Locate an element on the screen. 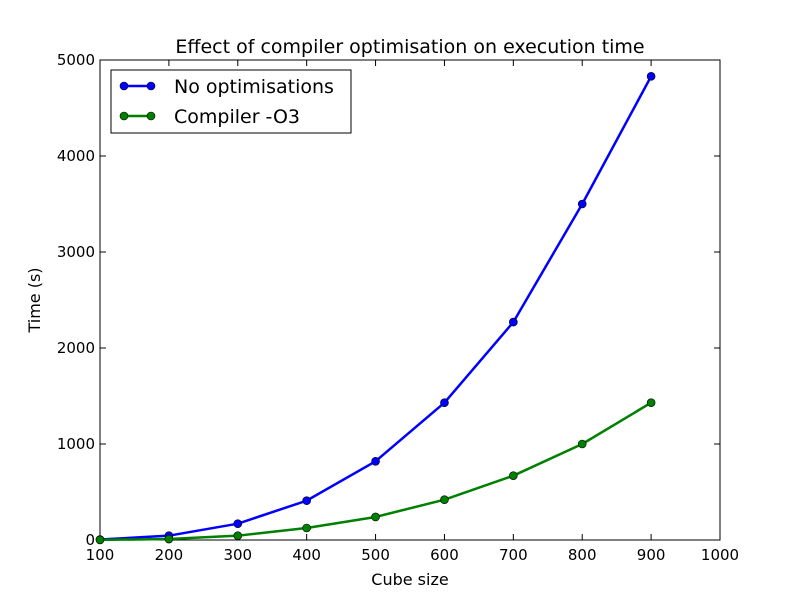 This screenshot has width=800, height=600. y-tick-label: 2000 is located at coordinates (76, 348).